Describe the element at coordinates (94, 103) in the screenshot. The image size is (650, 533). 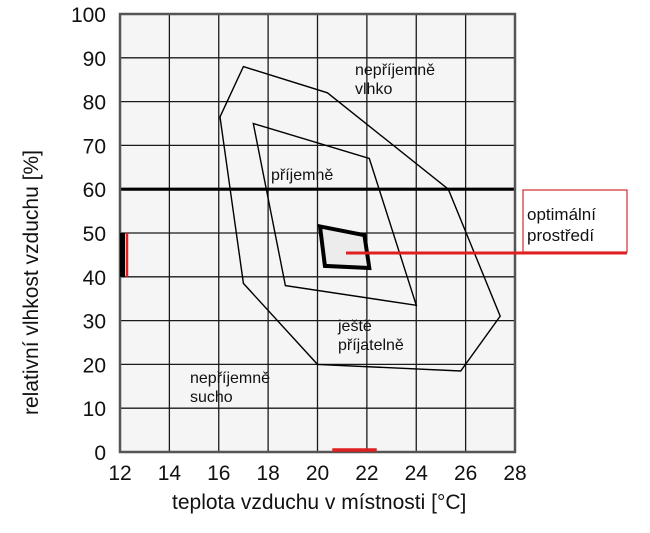
I see `y-tick-label: 80` at that location.